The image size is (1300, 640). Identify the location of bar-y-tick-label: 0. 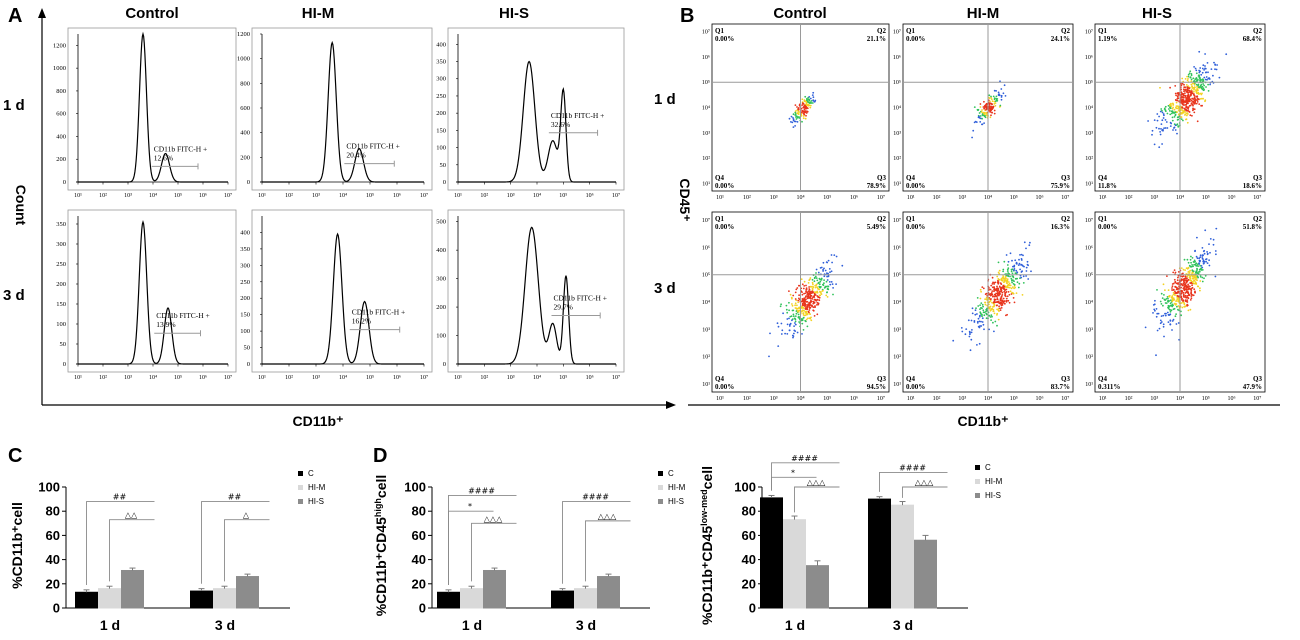
(56, 608).